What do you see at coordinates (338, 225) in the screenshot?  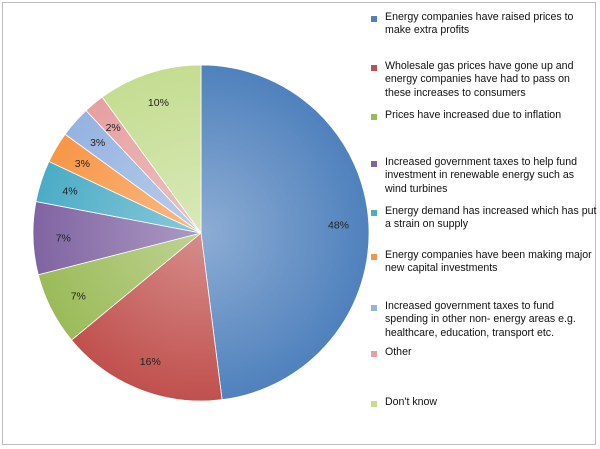 I see `slice-value-label: 48%` at bounding box center [338, 225].